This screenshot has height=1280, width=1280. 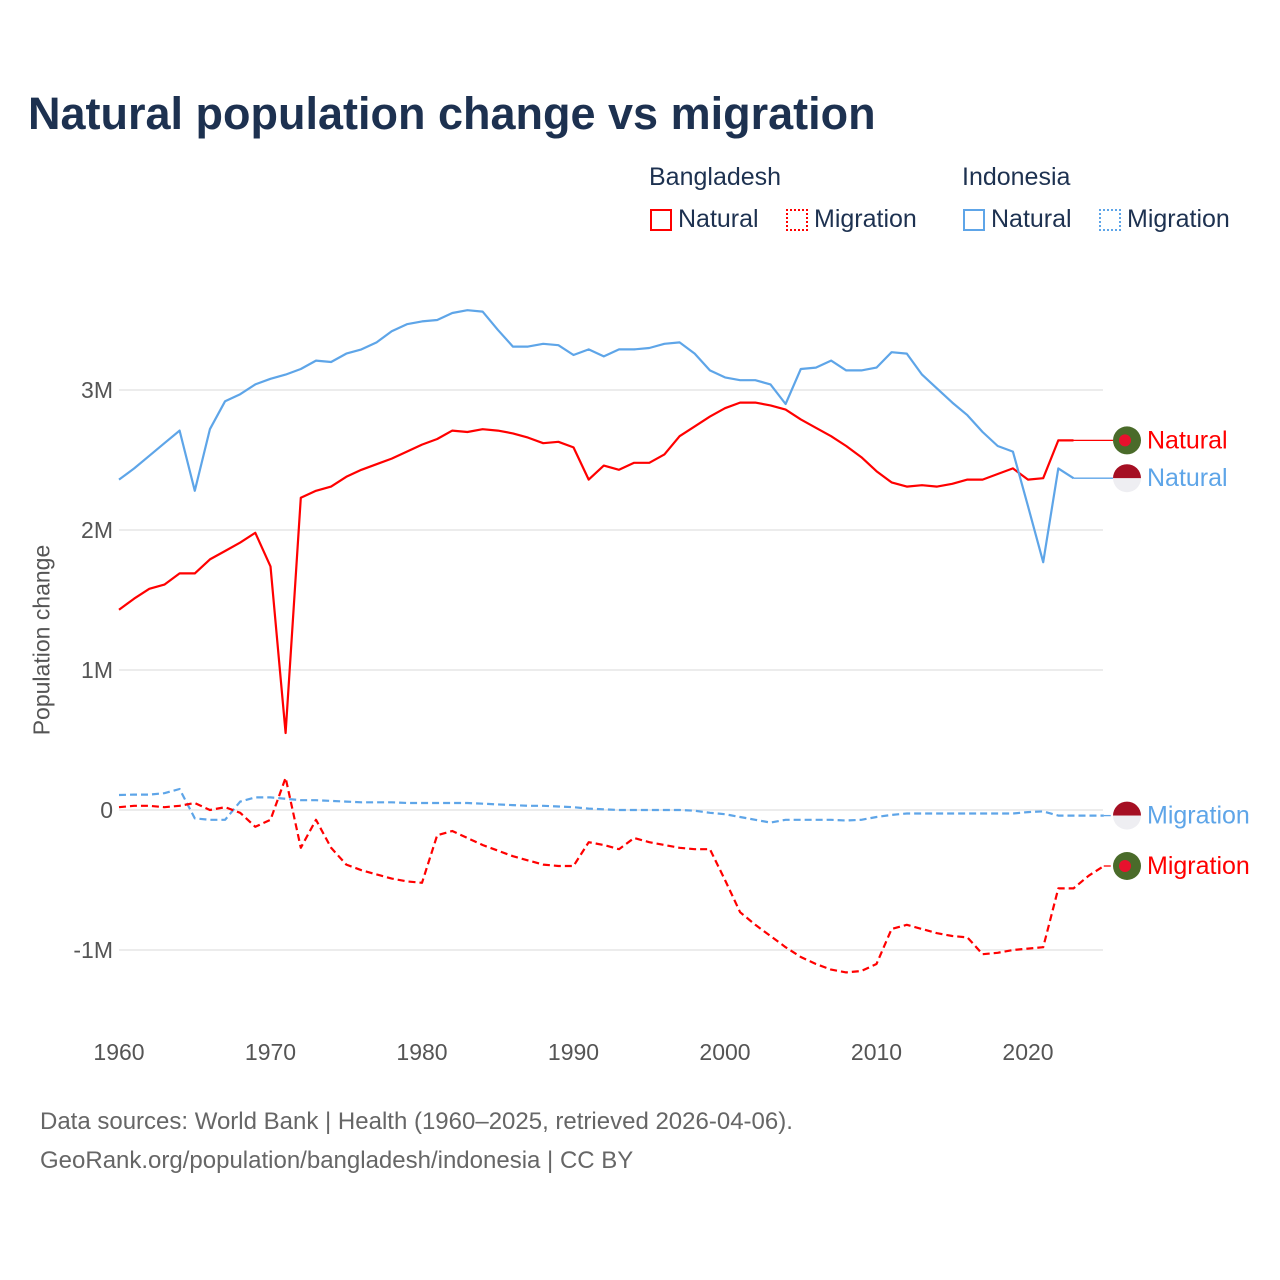 I want to click on legend-bangladesh-migration: Migration, so click(x=851, y=219).